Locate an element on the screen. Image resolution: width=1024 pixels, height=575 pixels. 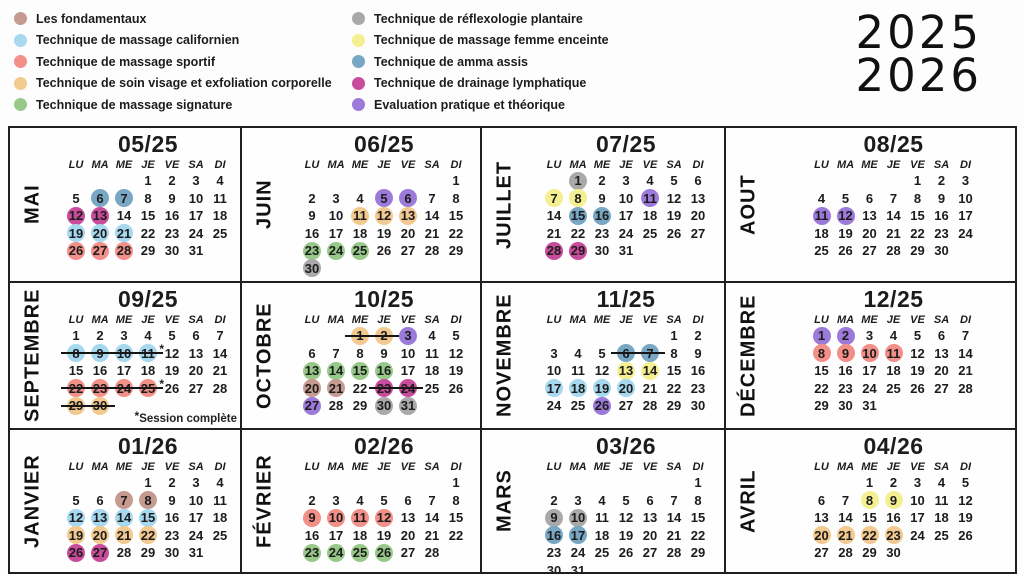
day-highlight-soin_visage: 23 is located at coordinates (893, 535).